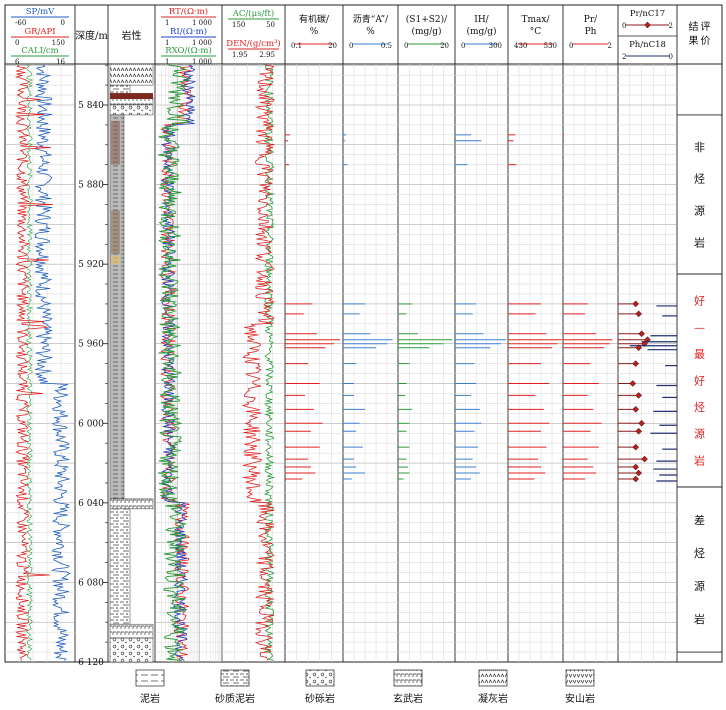 The image size is (726, 710). What do you see at coordinates (699, 619) in the screenshot?
I see `eval-zone-char-2: 岩` at bounding box center [699, 619].